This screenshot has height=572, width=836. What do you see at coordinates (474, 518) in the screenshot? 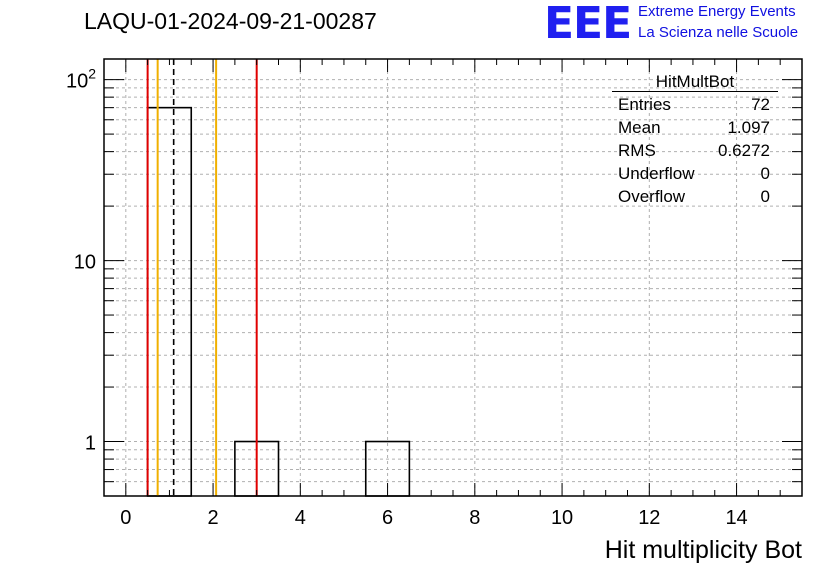
I see `x-tick-label: 8` at bounding box center [474, 518].